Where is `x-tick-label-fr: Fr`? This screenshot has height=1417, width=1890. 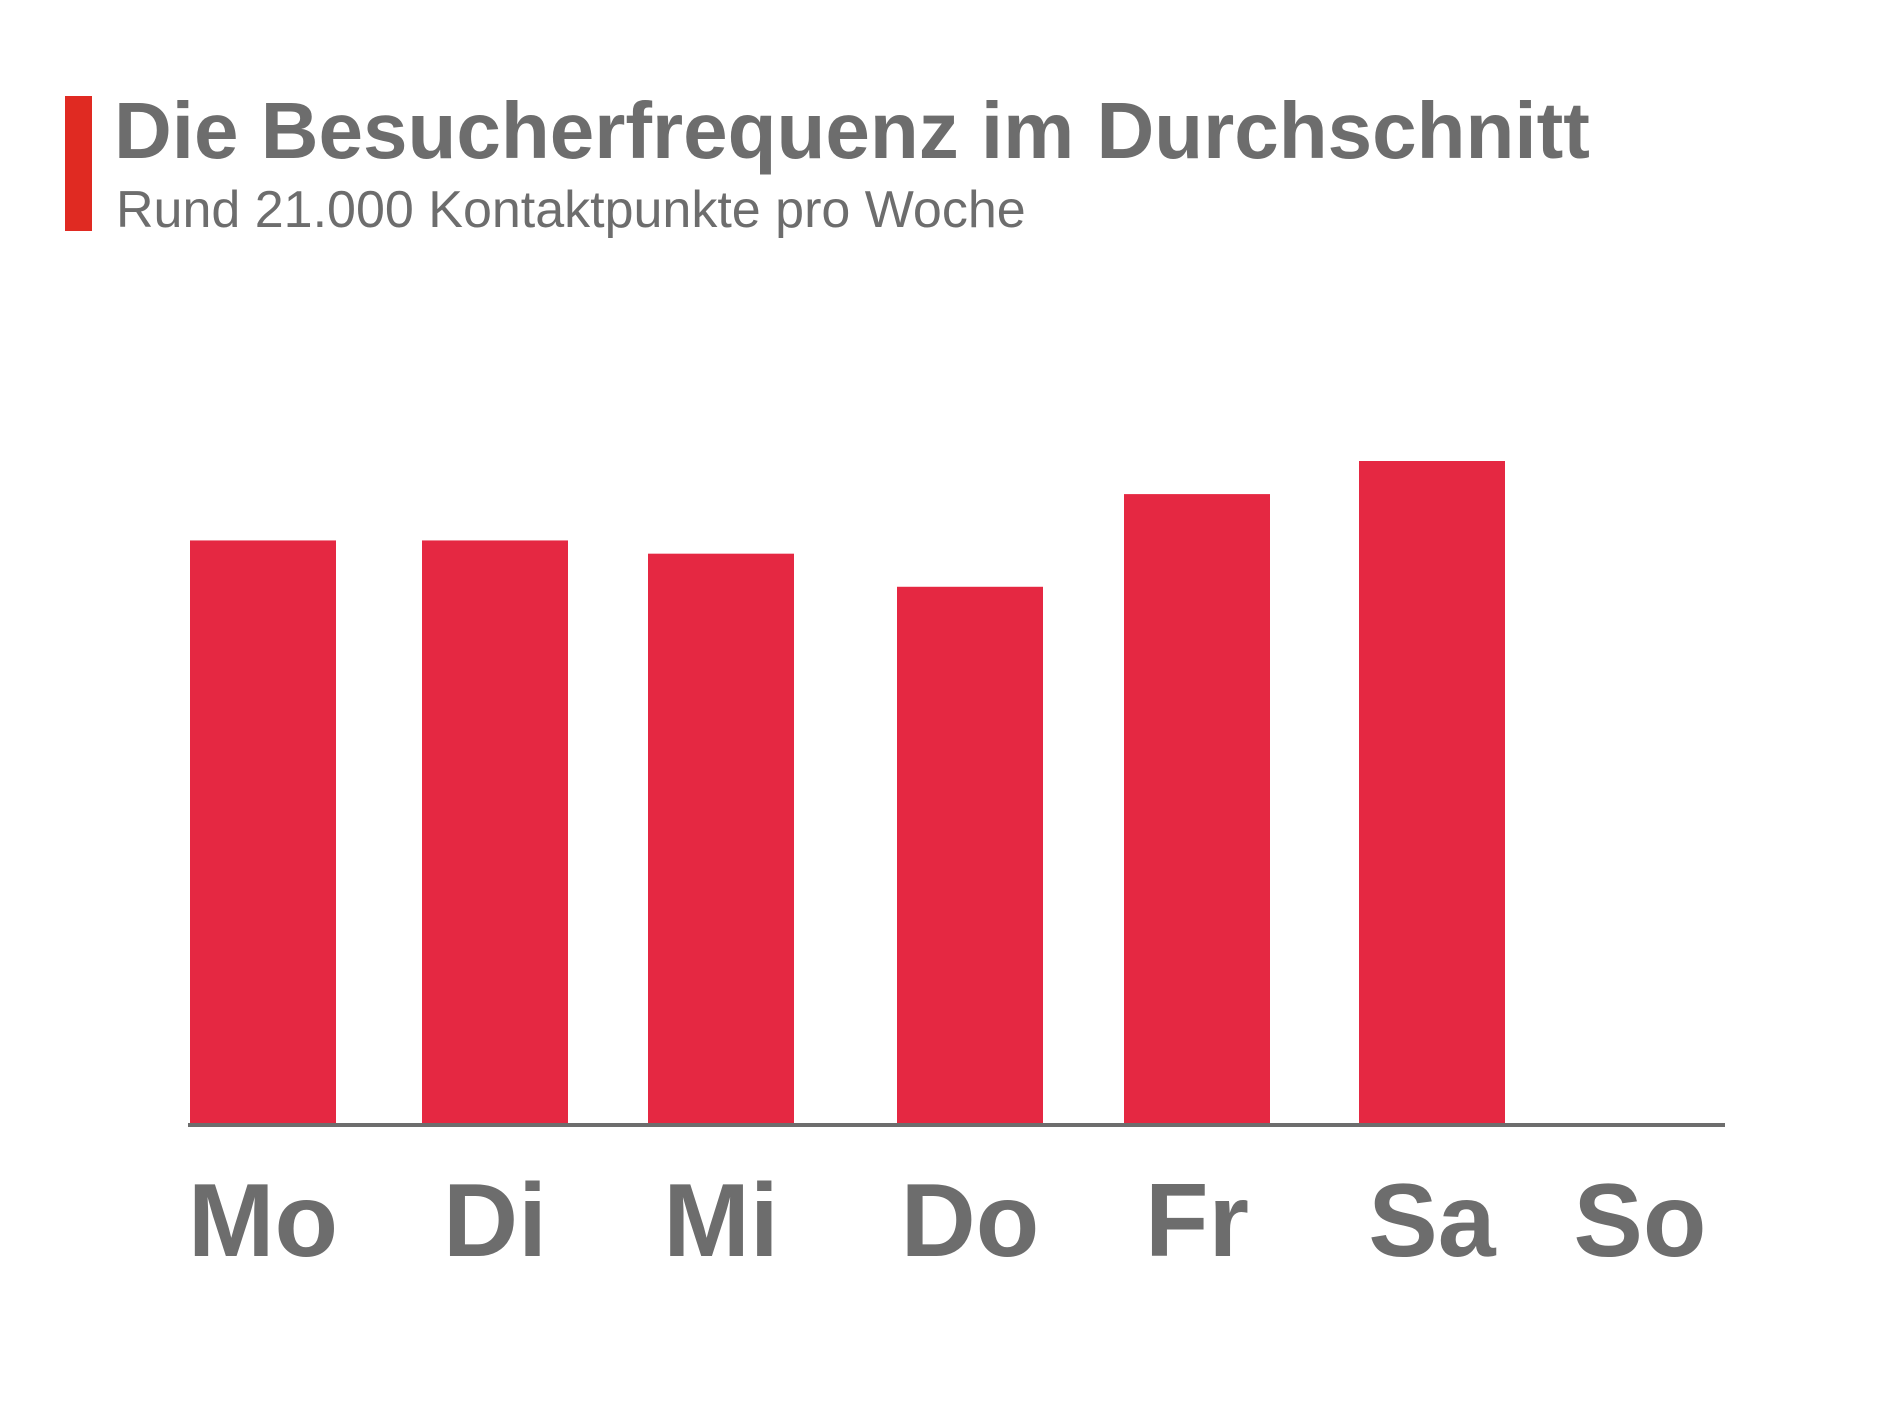
x-tick-label-fr: Fr is located at coordinates (1197, 1221).